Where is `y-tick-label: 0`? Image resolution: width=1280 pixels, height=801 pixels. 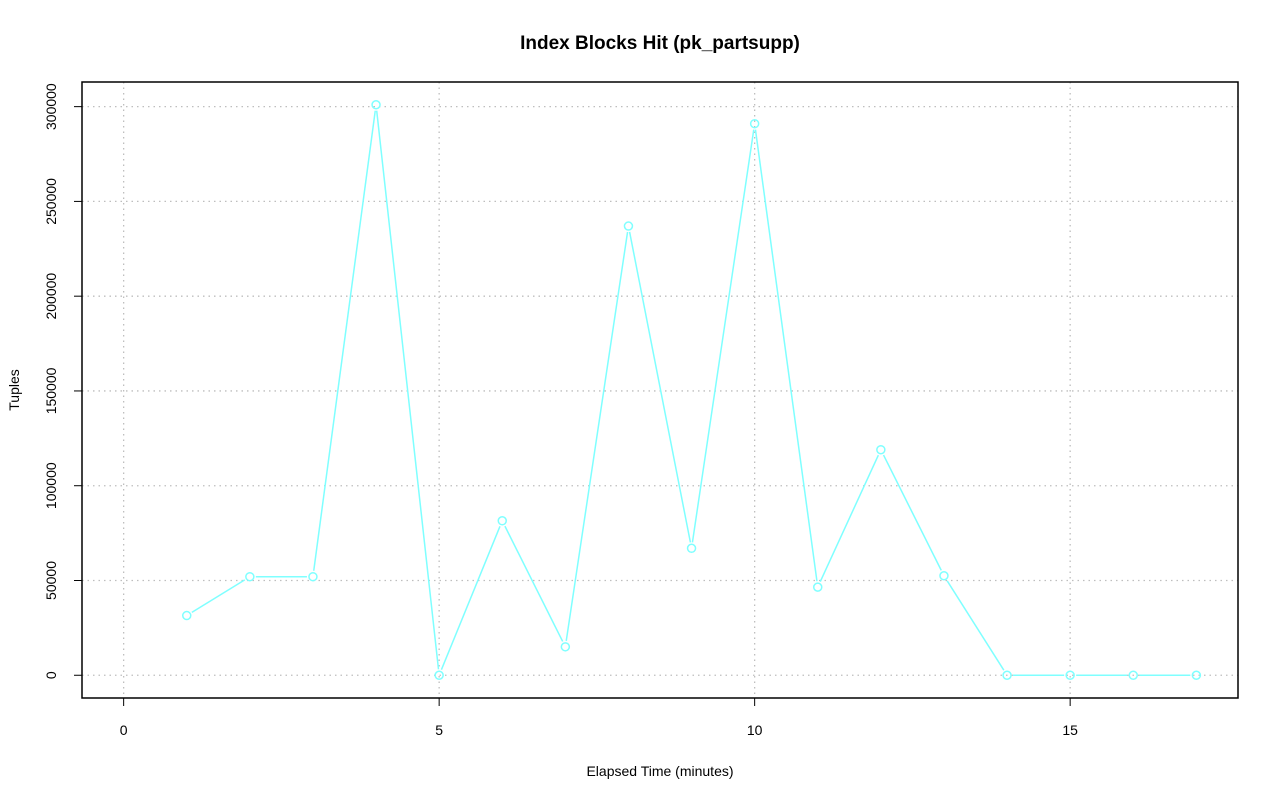 y-tick-label: 0 is located at coordinates (51, 675).